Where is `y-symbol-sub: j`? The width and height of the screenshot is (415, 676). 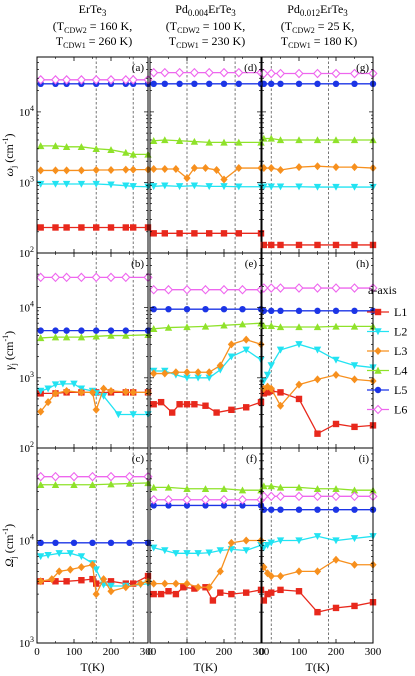 y-symbol-sub: j is located at coordinates (13, 557).